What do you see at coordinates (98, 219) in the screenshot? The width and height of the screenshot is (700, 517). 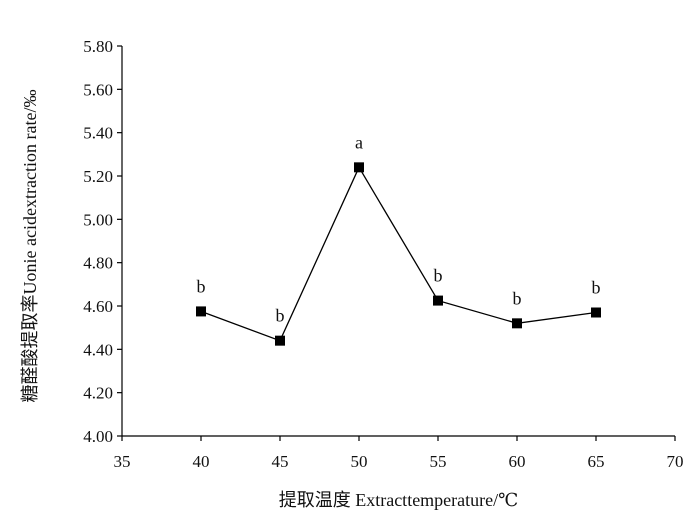 I see `y-tick-label: 5.00` at bounding box center [98, 219].